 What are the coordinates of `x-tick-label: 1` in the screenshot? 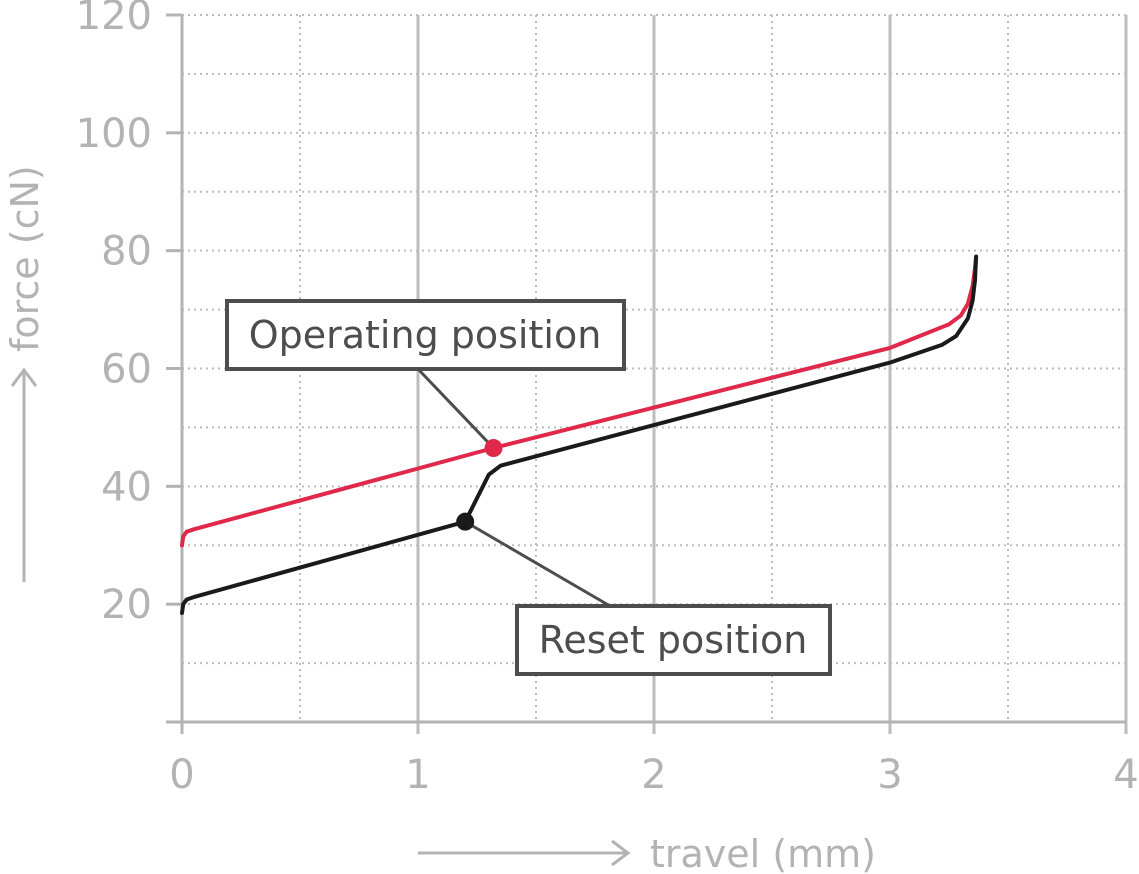 It's located at (417, 775).